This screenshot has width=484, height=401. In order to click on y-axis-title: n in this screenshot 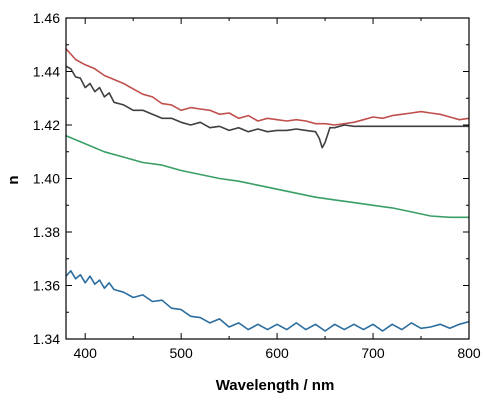, I will do `click(13, 179)`.